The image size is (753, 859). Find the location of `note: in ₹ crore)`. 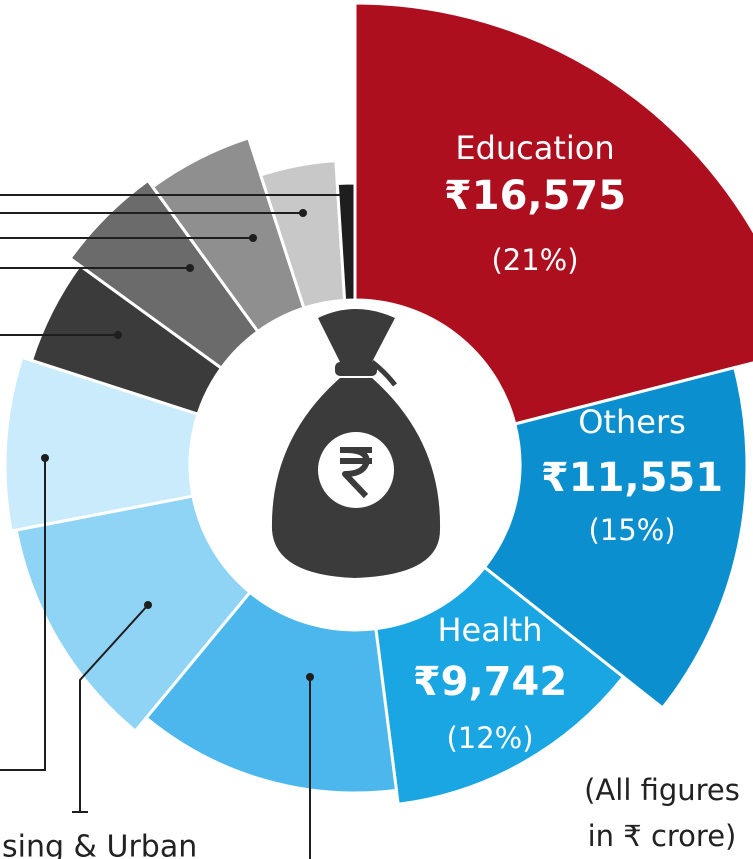

note: in ₹ crore) is located at coordinates (662, 836).